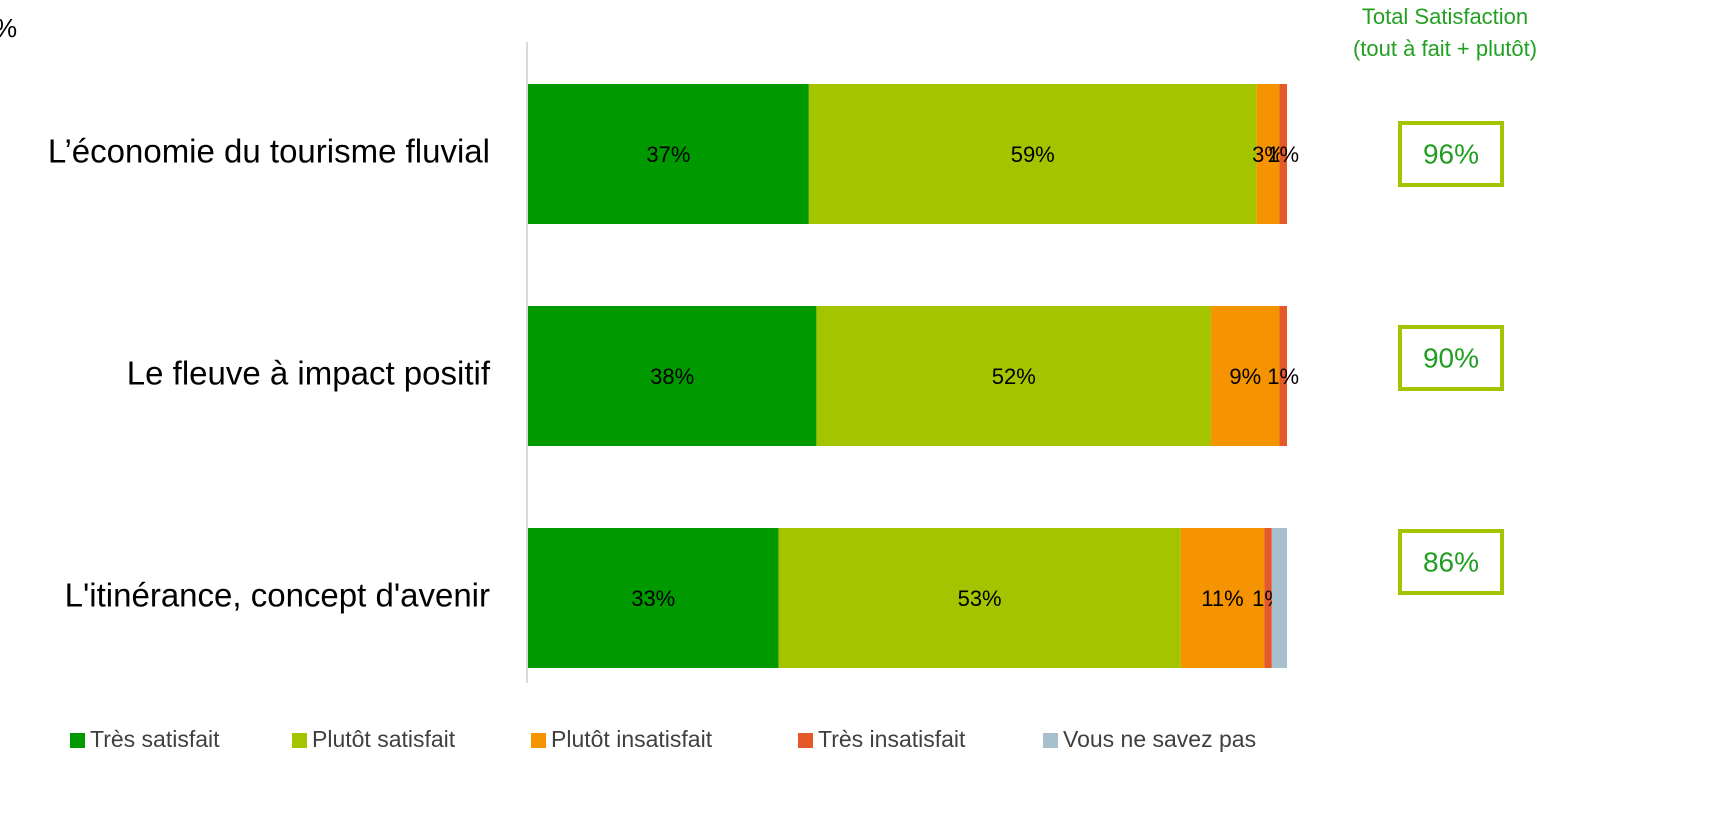 The height and width of the screenshot is (827, 1723). What do you see at coordinates (269, 151) in the screenshot?
I see `category-label: L’économie du tourisme fluvial` at bounding box center [269, 151].